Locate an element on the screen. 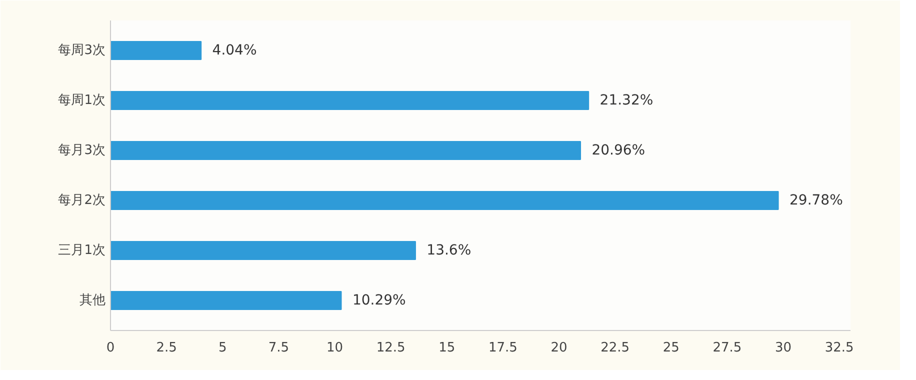 This screenshot has height=380, width=916. y-tick-label: 每周1次 is located at coordinates (82, 100).